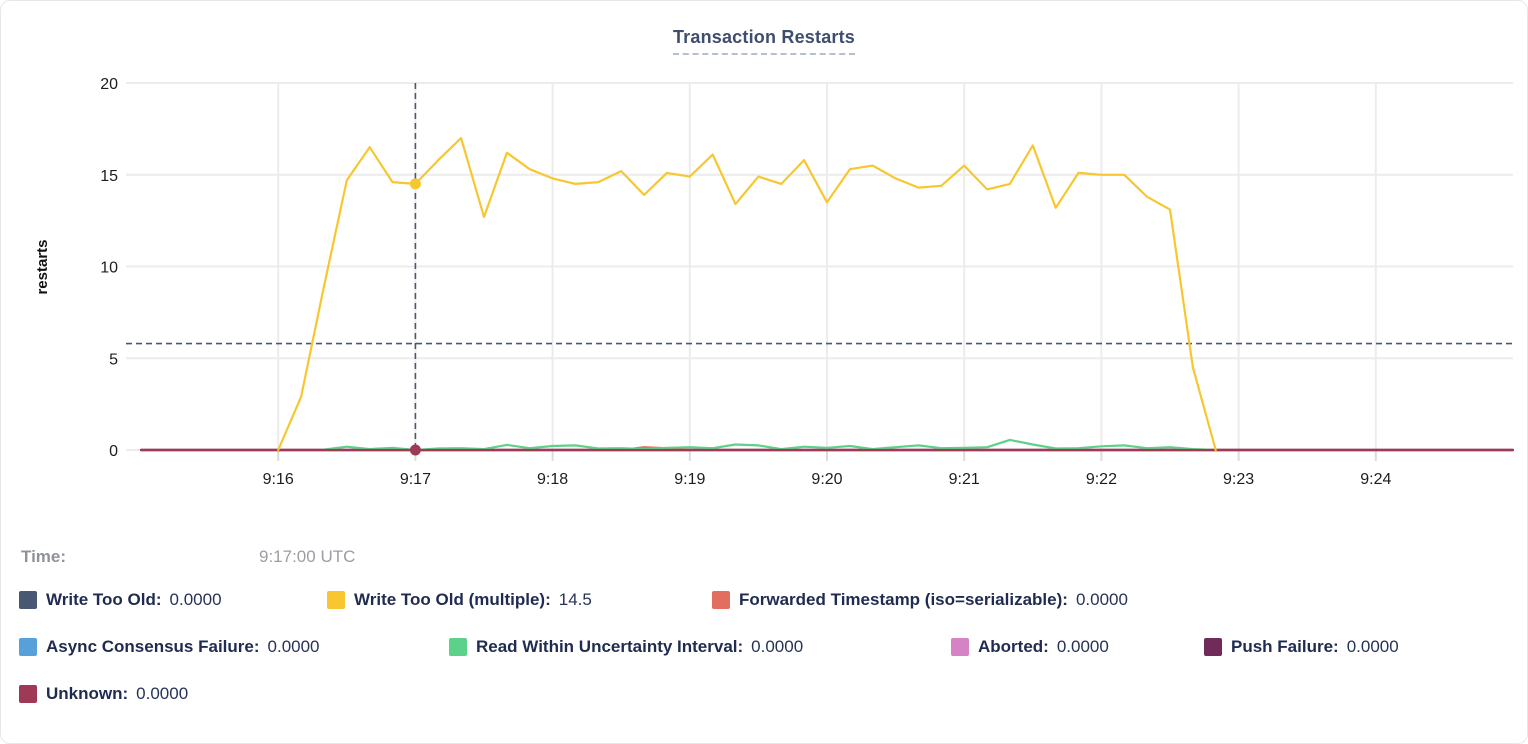 This screenshot has width=1528, height=744. What do you see at coordinates (458, 647) in the screenshot?
I see `legend-swatch-read-within-uncertainty-interval` at bounding box center [458, 647].